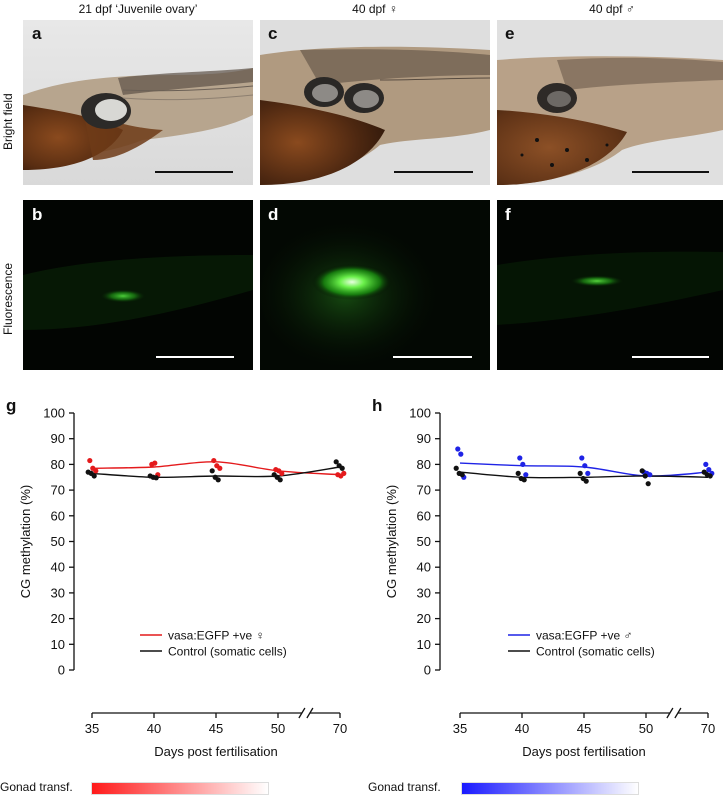 The image size is (723, 795). What do you see at coordinates (37, 33) in the screenshot?
I see `panel-label-a: a` at bounding box center [37, 33].